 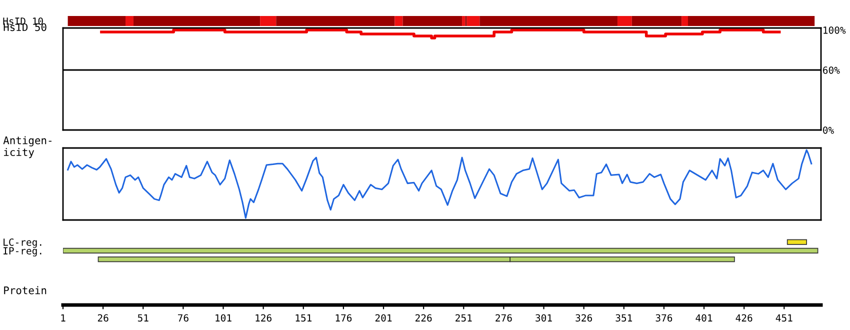 I want to click on x-tick-label: 301, so click(x=544, y=318).